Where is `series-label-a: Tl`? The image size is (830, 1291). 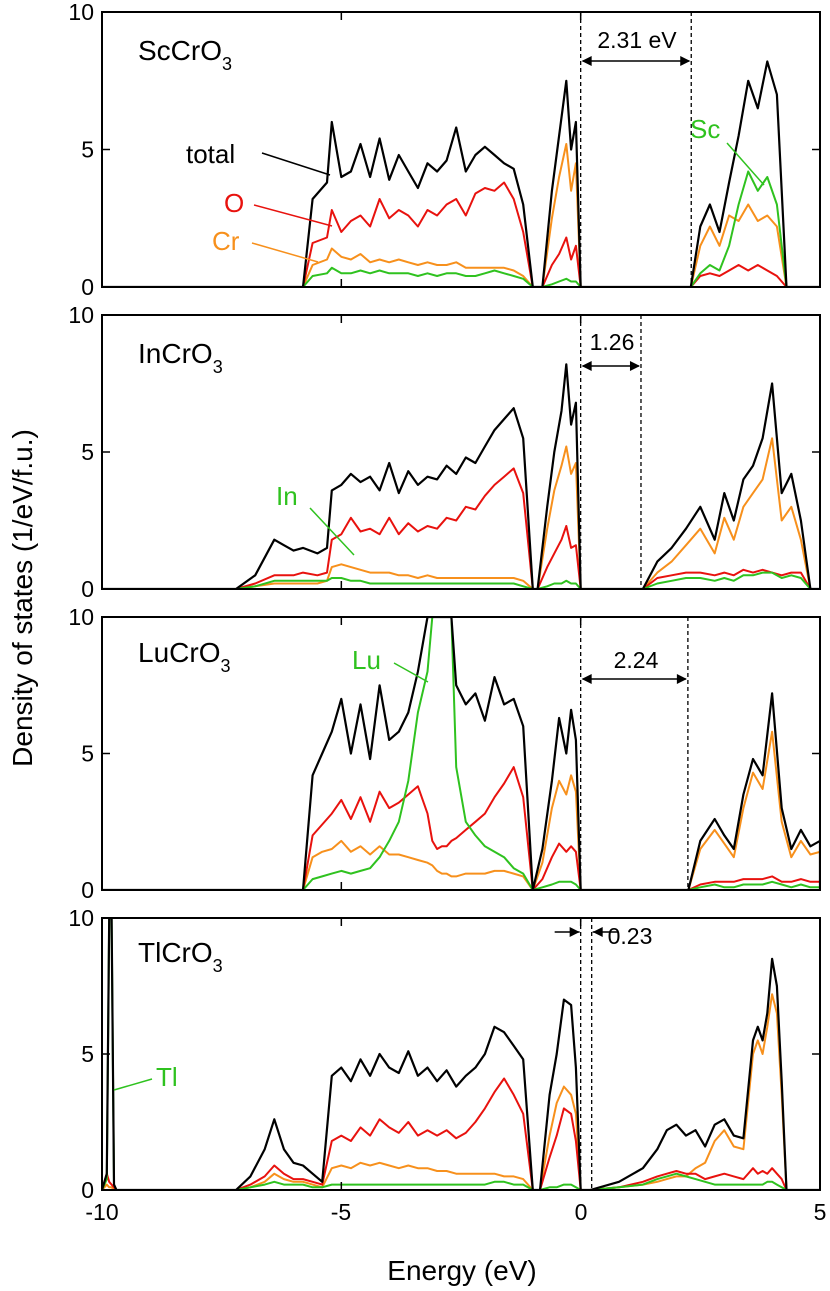
series-label-a: Tl is located at coordinates (167, 1077).